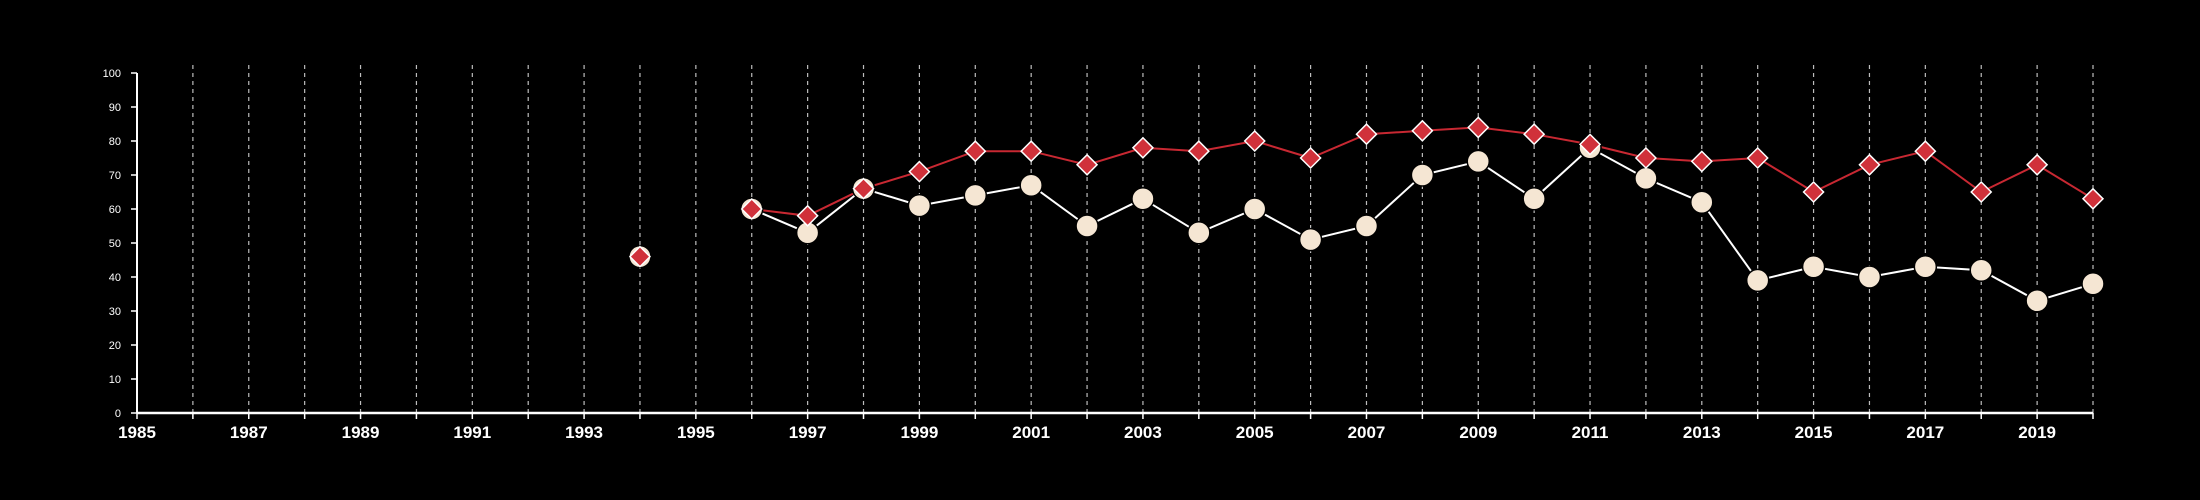 The width and height of the screenshot is (2200, 500). I want to click on circle-point-2016, so click(1869, 277).